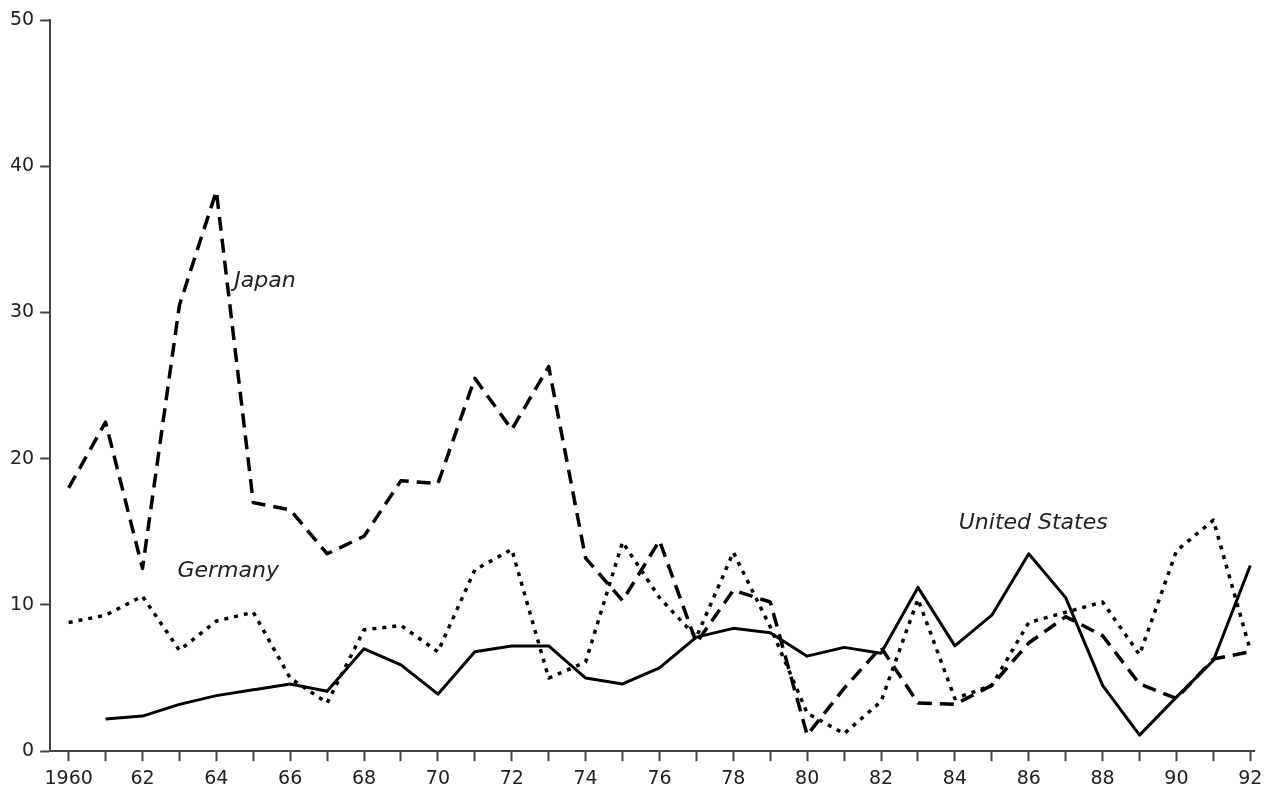  I want to click on x-tick-label: 86, so click(1028, 776).